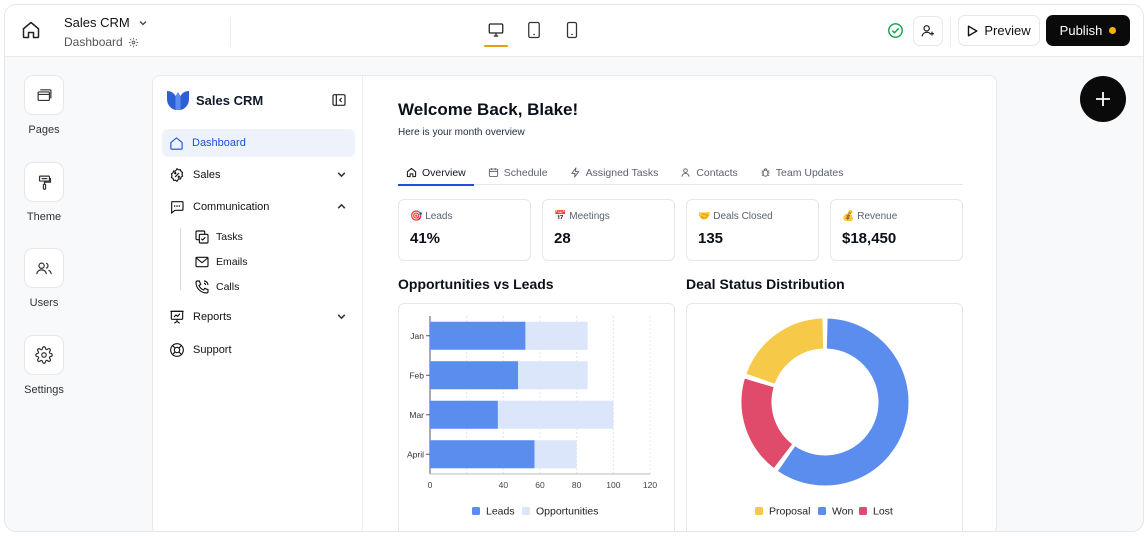 The image size is (1148, 536). What do you see at coordinates (202, 262) in the screenshot?
I see `mail-icon` at bounding box center [202, 262].